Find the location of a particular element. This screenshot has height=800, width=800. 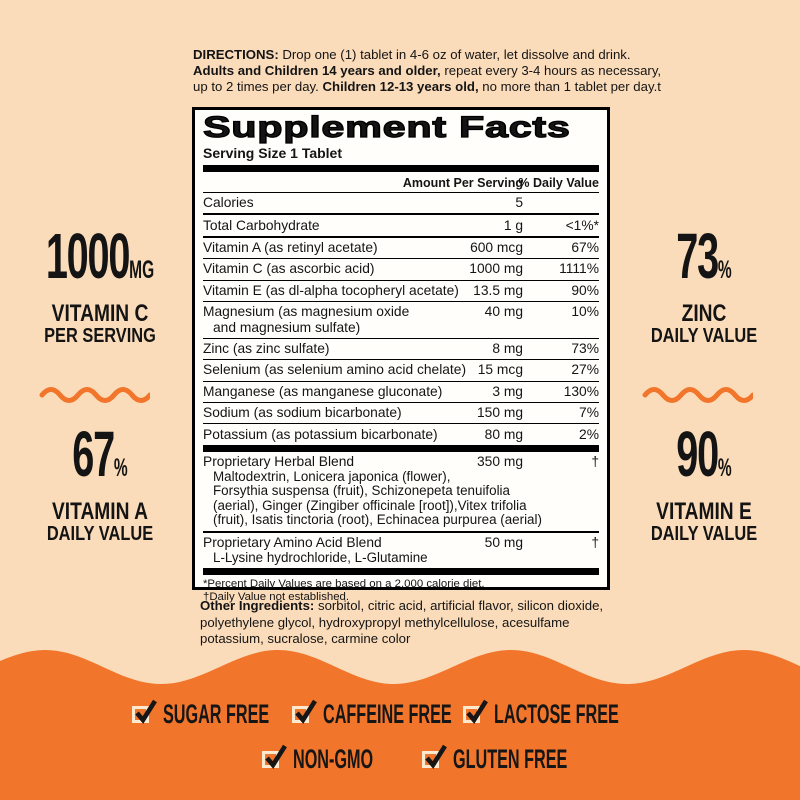

row-name: Vitamin A (as retinyl acetate) is located at coordinates (290, 247).